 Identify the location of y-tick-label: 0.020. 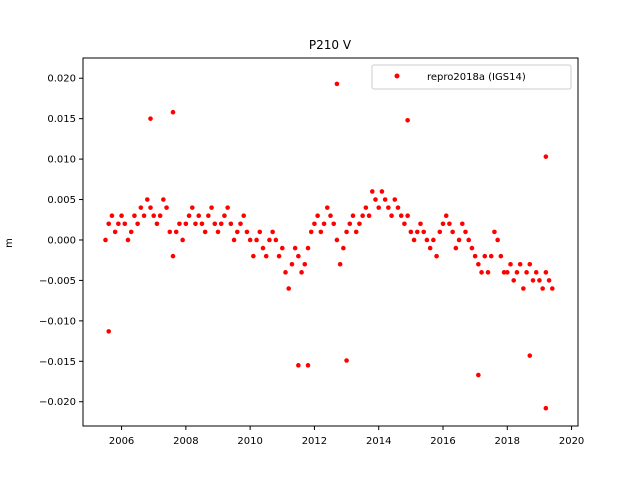
(61, 79).